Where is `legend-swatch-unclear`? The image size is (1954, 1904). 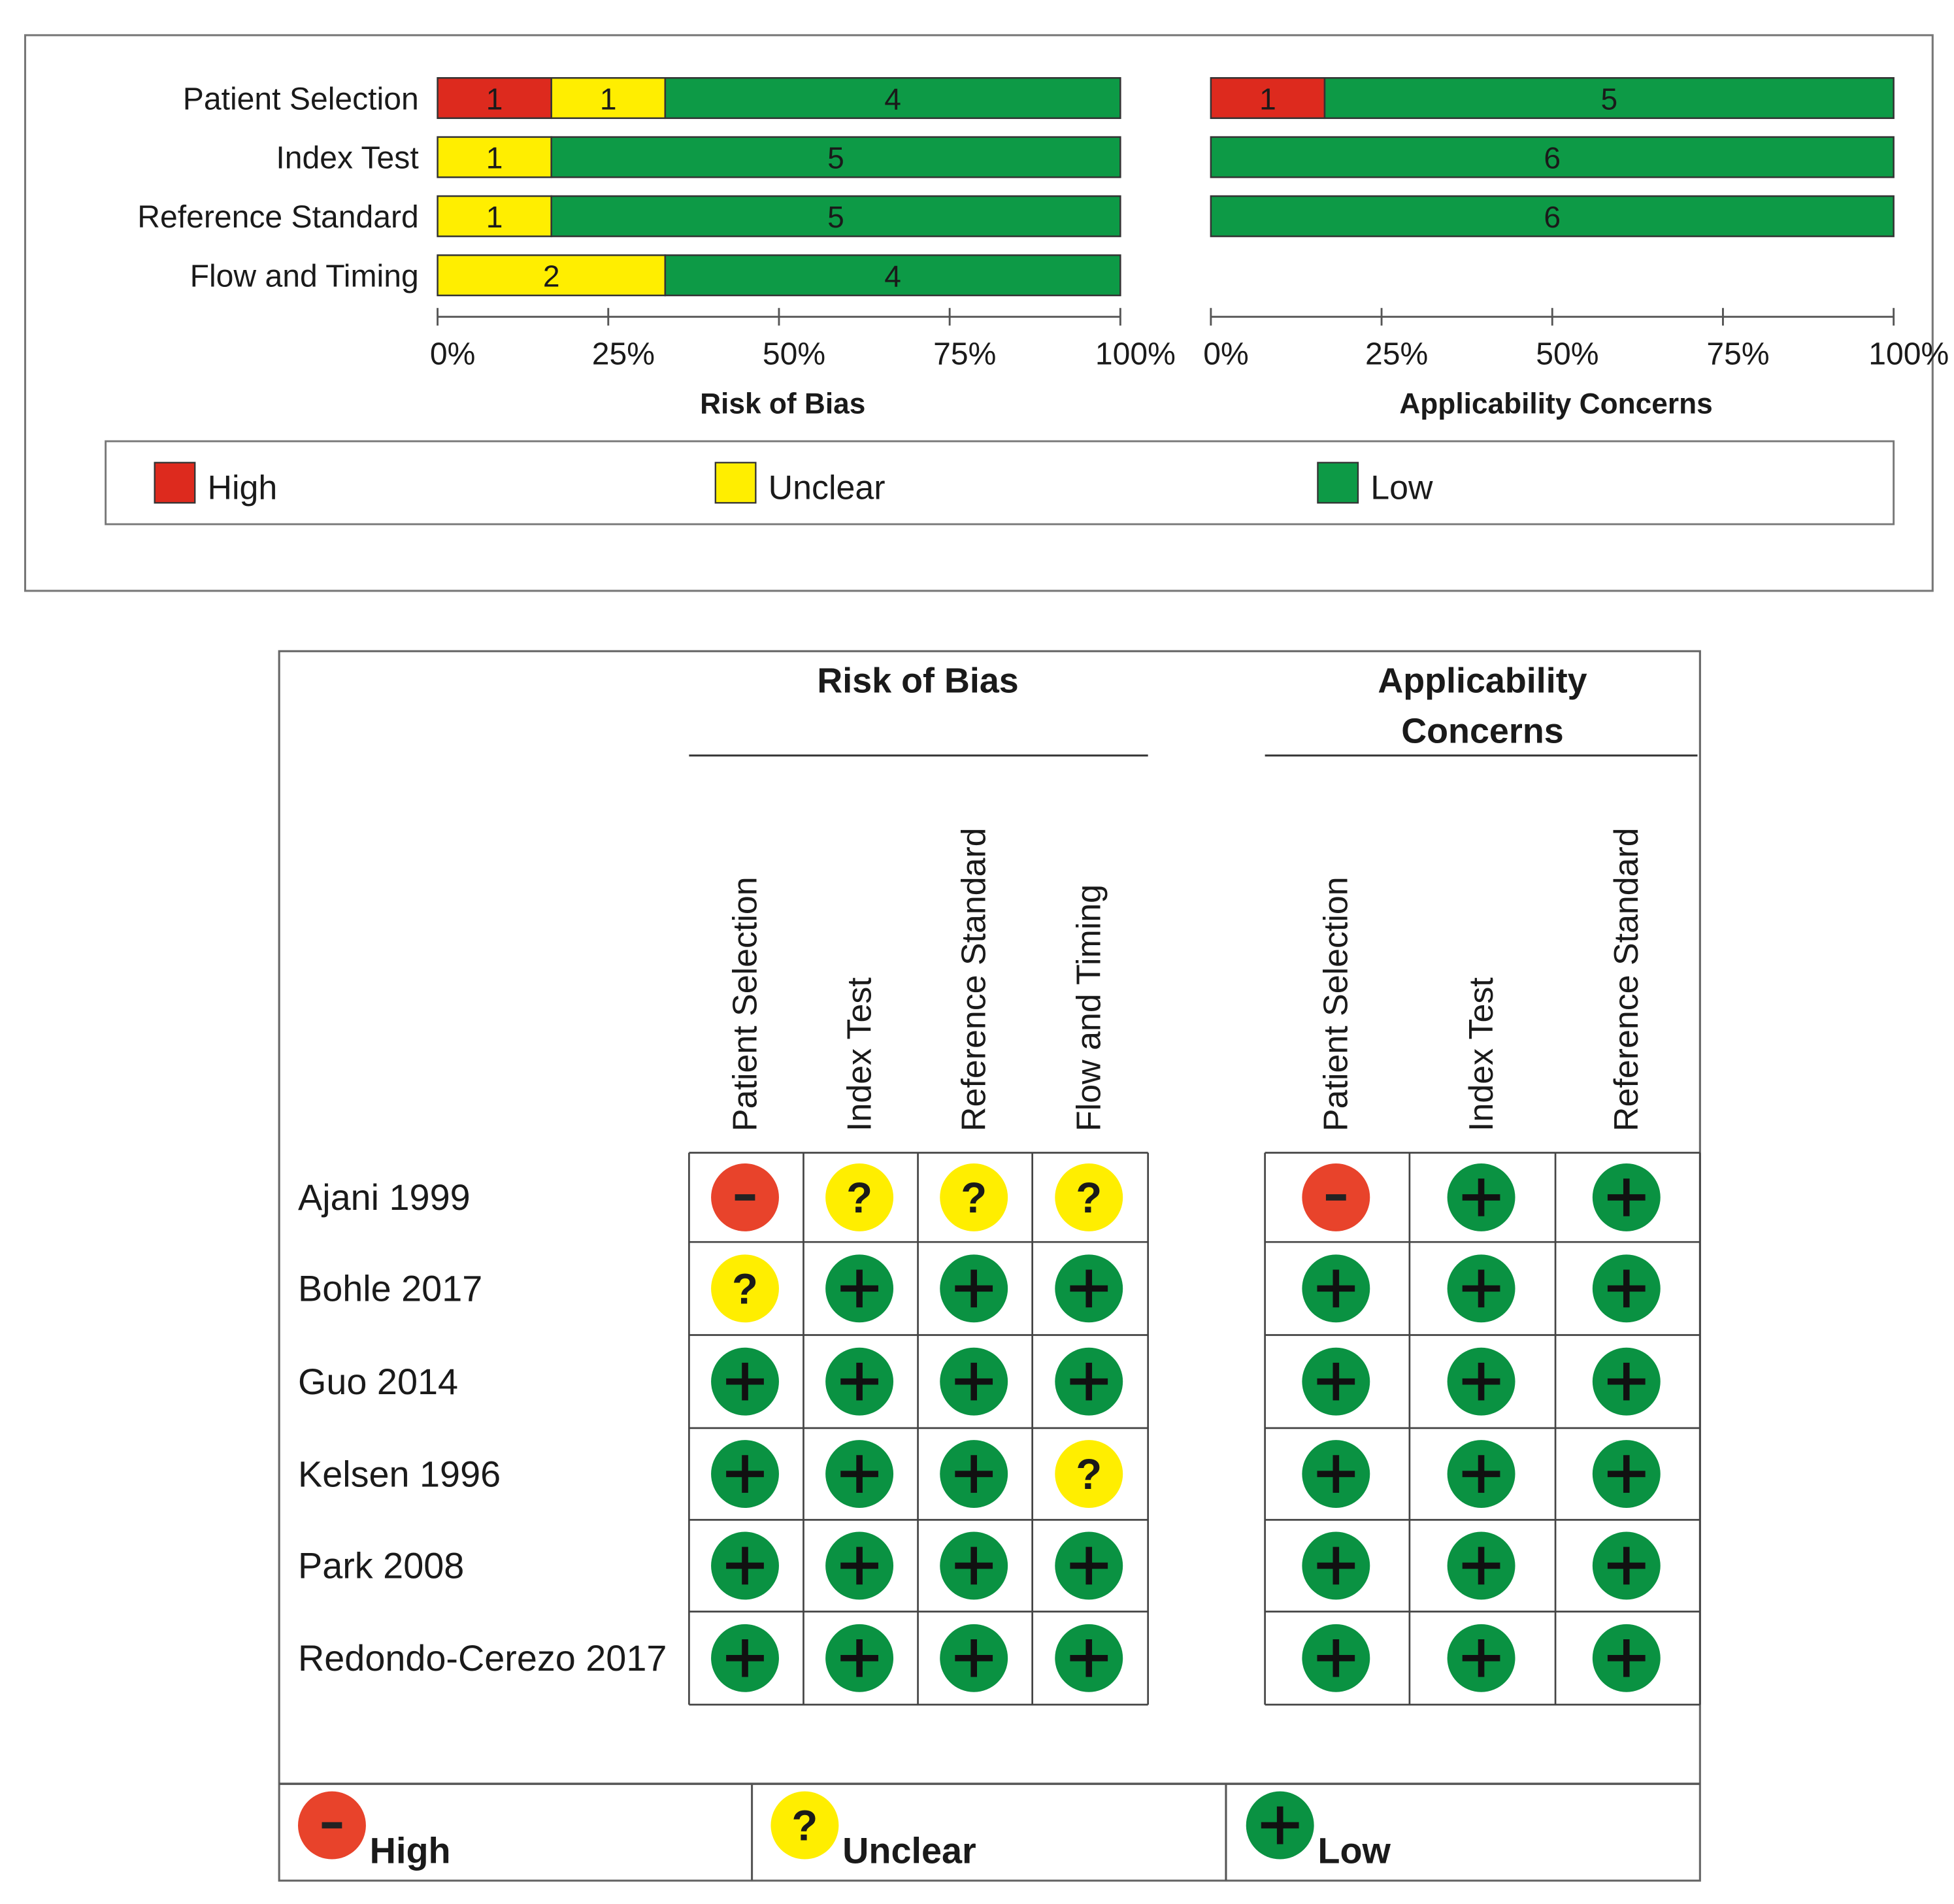
legend-swatch-unclear is located at coordinates (736, 482).